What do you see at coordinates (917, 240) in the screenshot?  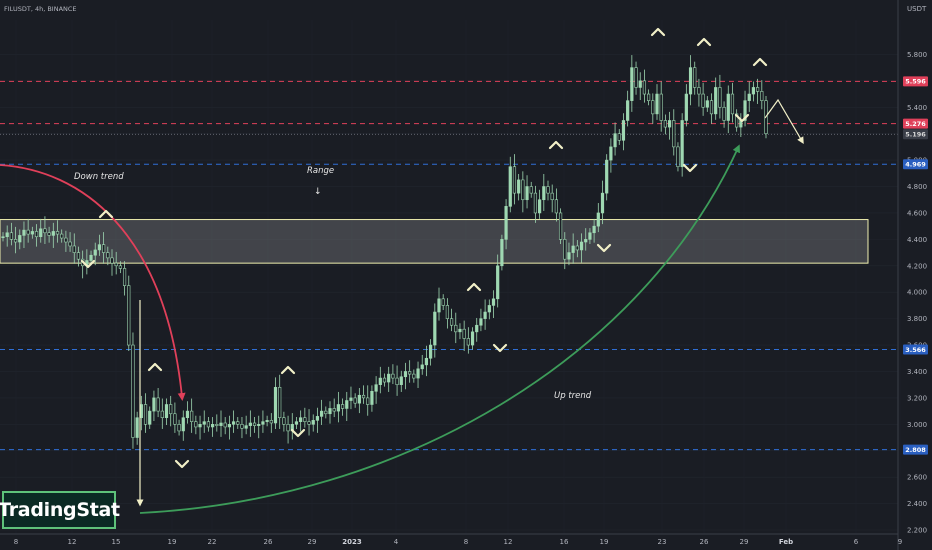 I see `y-tick-label: 4.400` at bounding box center [917, 240].